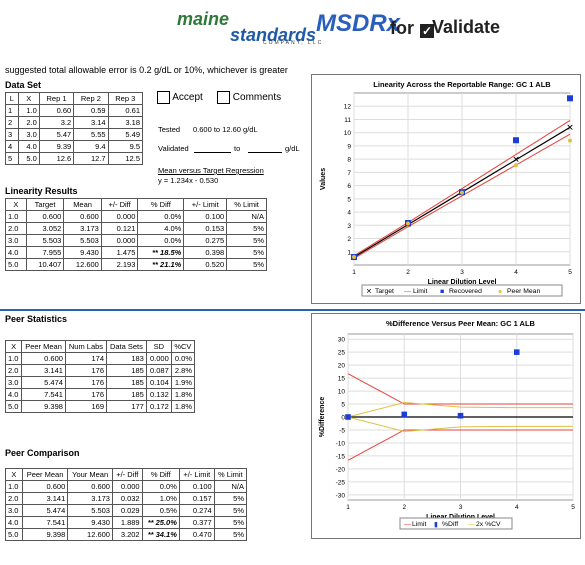  What do you see at coordinates (516, 140) in the screenshot?
I see `recovered-point` at bounding box center [516, 140].